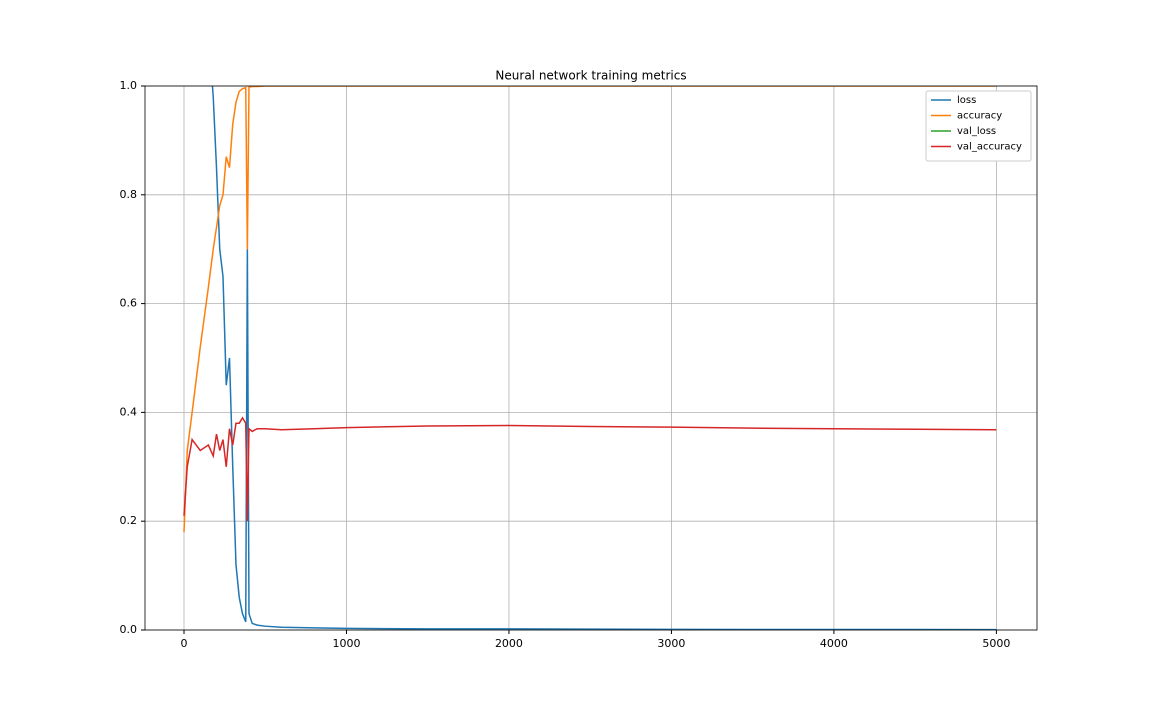  What do you see at coordinates (346, 643) in the screenshot?
I see `x-tick-label: 1000` at bounding box center [346, 643].